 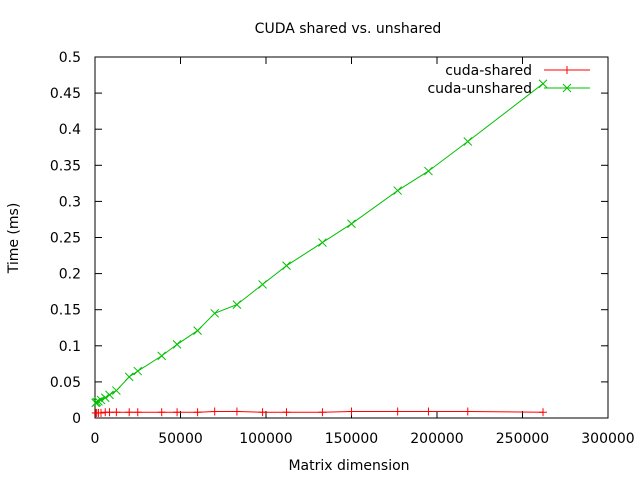 What do you see at coordinates (95, 439) in the screenshot?
I see `x-tick-label: 0` at bounding box center [95, 439].